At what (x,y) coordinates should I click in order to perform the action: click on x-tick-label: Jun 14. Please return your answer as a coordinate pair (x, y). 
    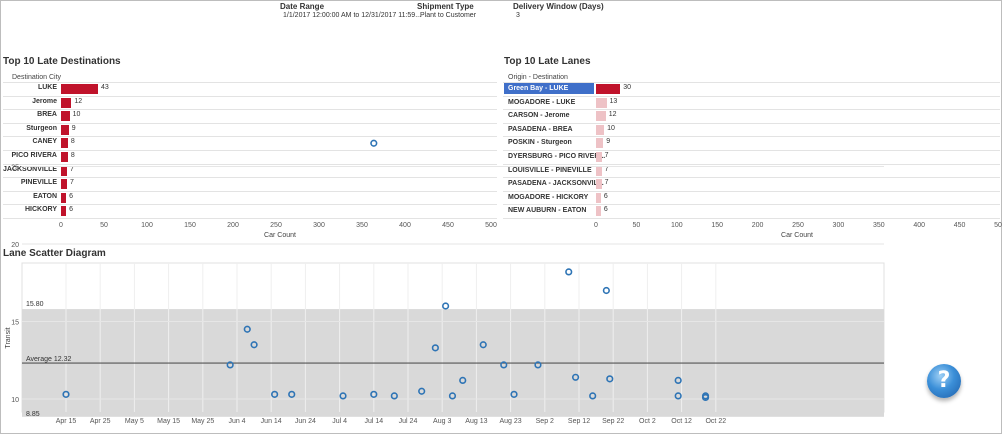
    Looking at the image, I should click on (271, 421).